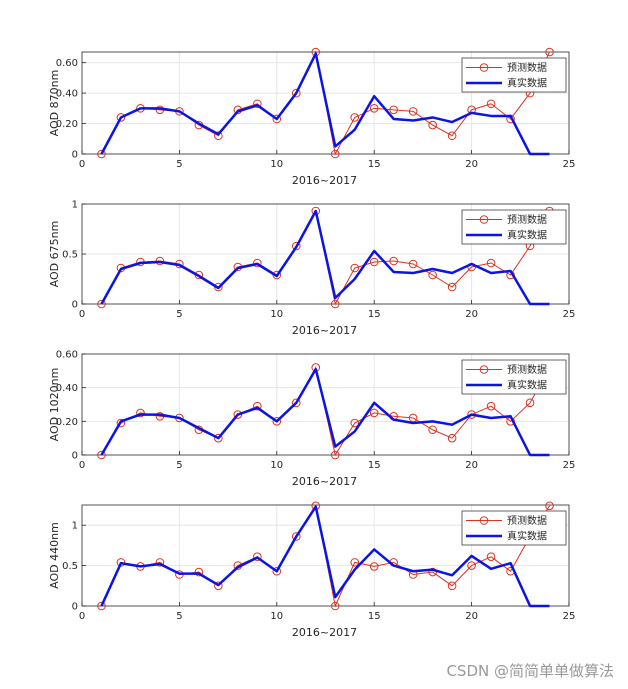 The height and width of the screenshot is (689, 628). What do you see at coordinates (54, 405) in the screenshot?
I see `y-axis-label: AOD 1020nm` at bounding box center [54, 405].